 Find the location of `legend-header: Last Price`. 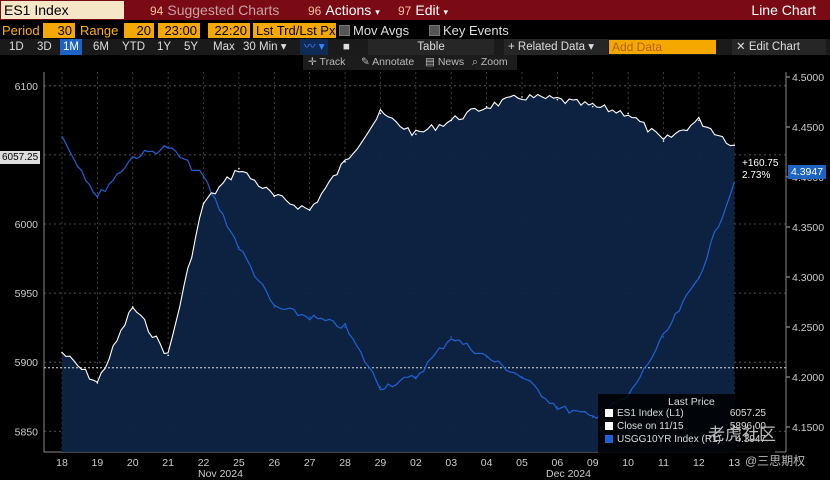

legend-header: Last Price is located at coordinates (691, 402).